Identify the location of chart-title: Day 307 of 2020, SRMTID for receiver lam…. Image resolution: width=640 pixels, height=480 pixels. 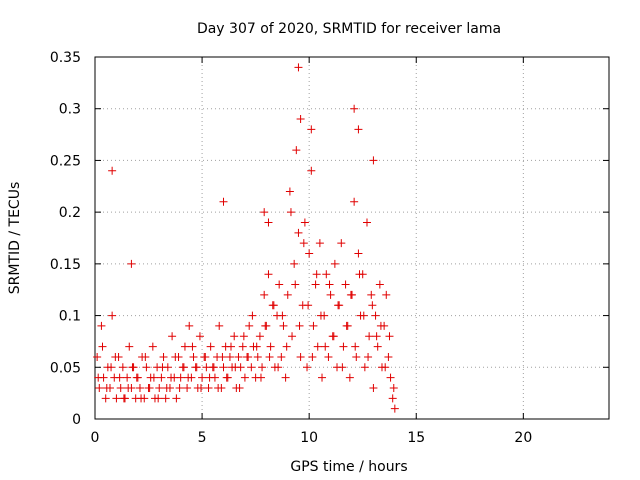
(349, 29).